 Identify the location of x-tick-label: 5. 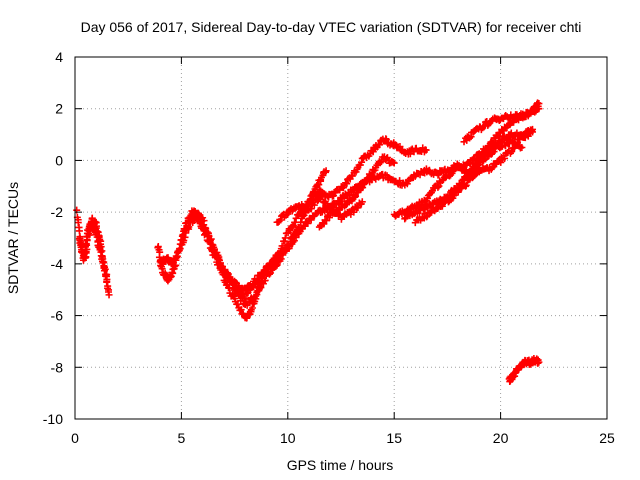
(182, 438).